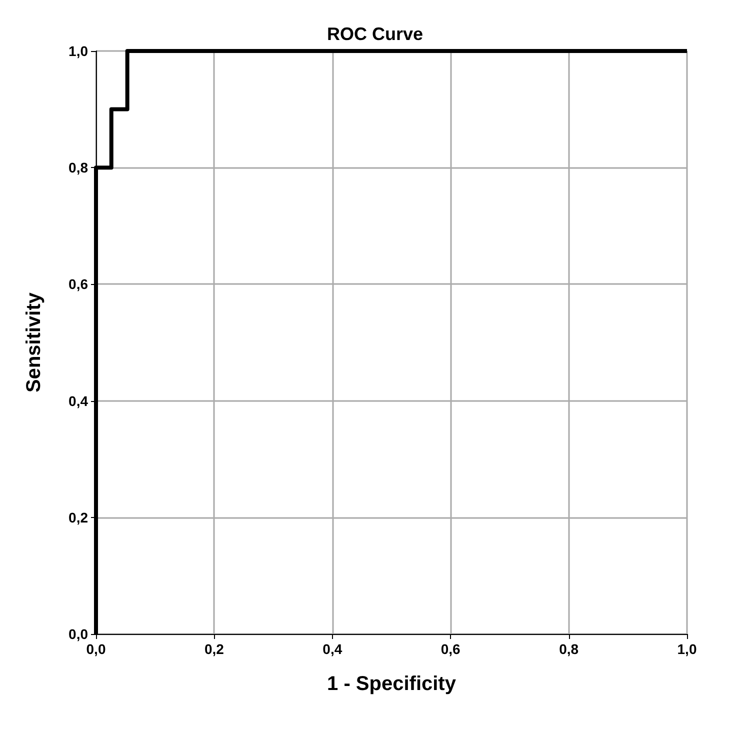 This screenshot has height=731, width=750. Describe the element at coordinates (332, 649) in the screenshot. I see `x-tick-label: 0,4` at that location.